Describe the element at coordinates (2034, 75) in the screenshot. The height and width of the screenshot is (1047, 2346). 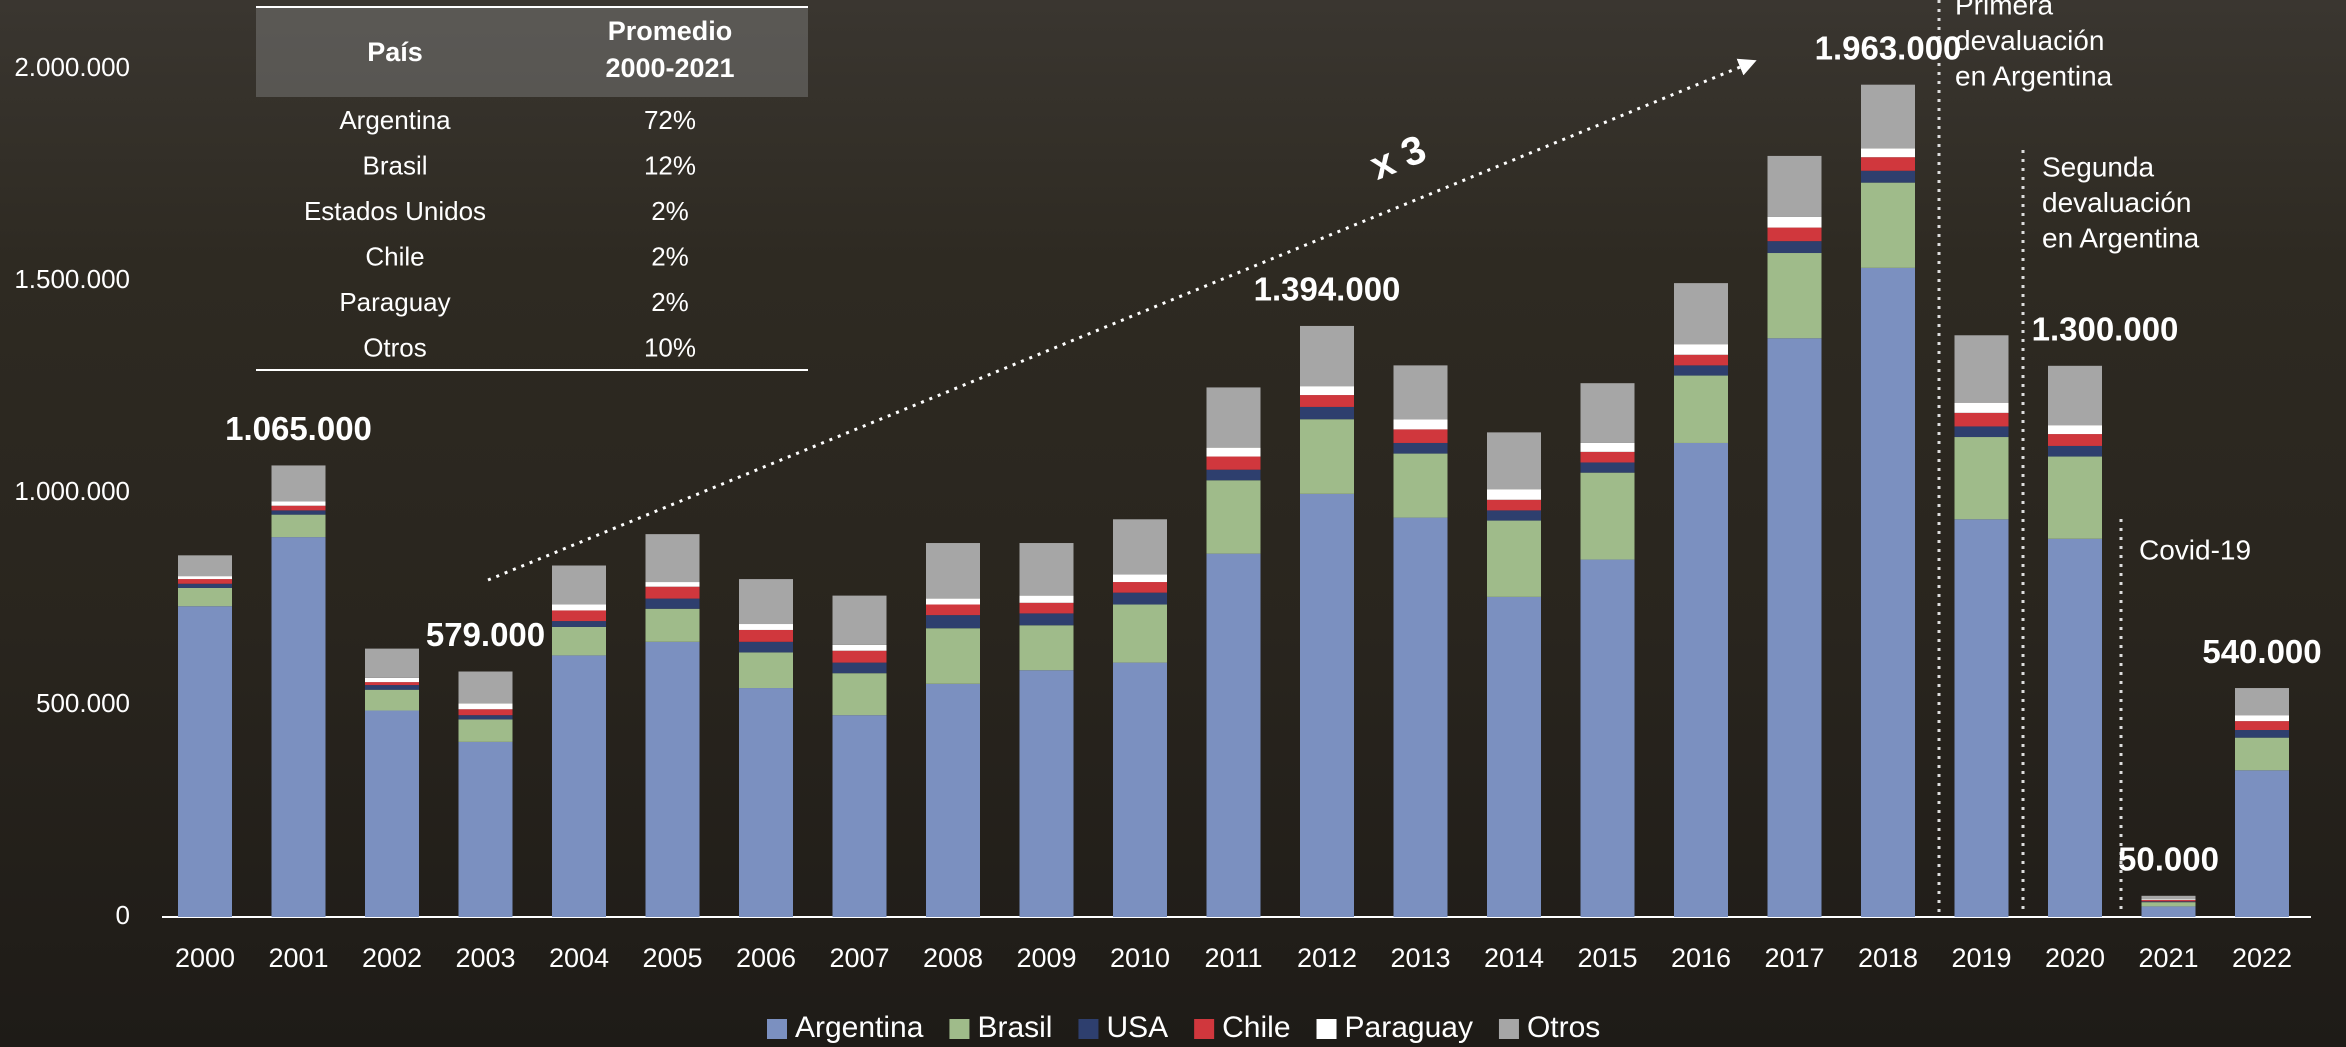
I see `annotation: en Argentina` at that location.